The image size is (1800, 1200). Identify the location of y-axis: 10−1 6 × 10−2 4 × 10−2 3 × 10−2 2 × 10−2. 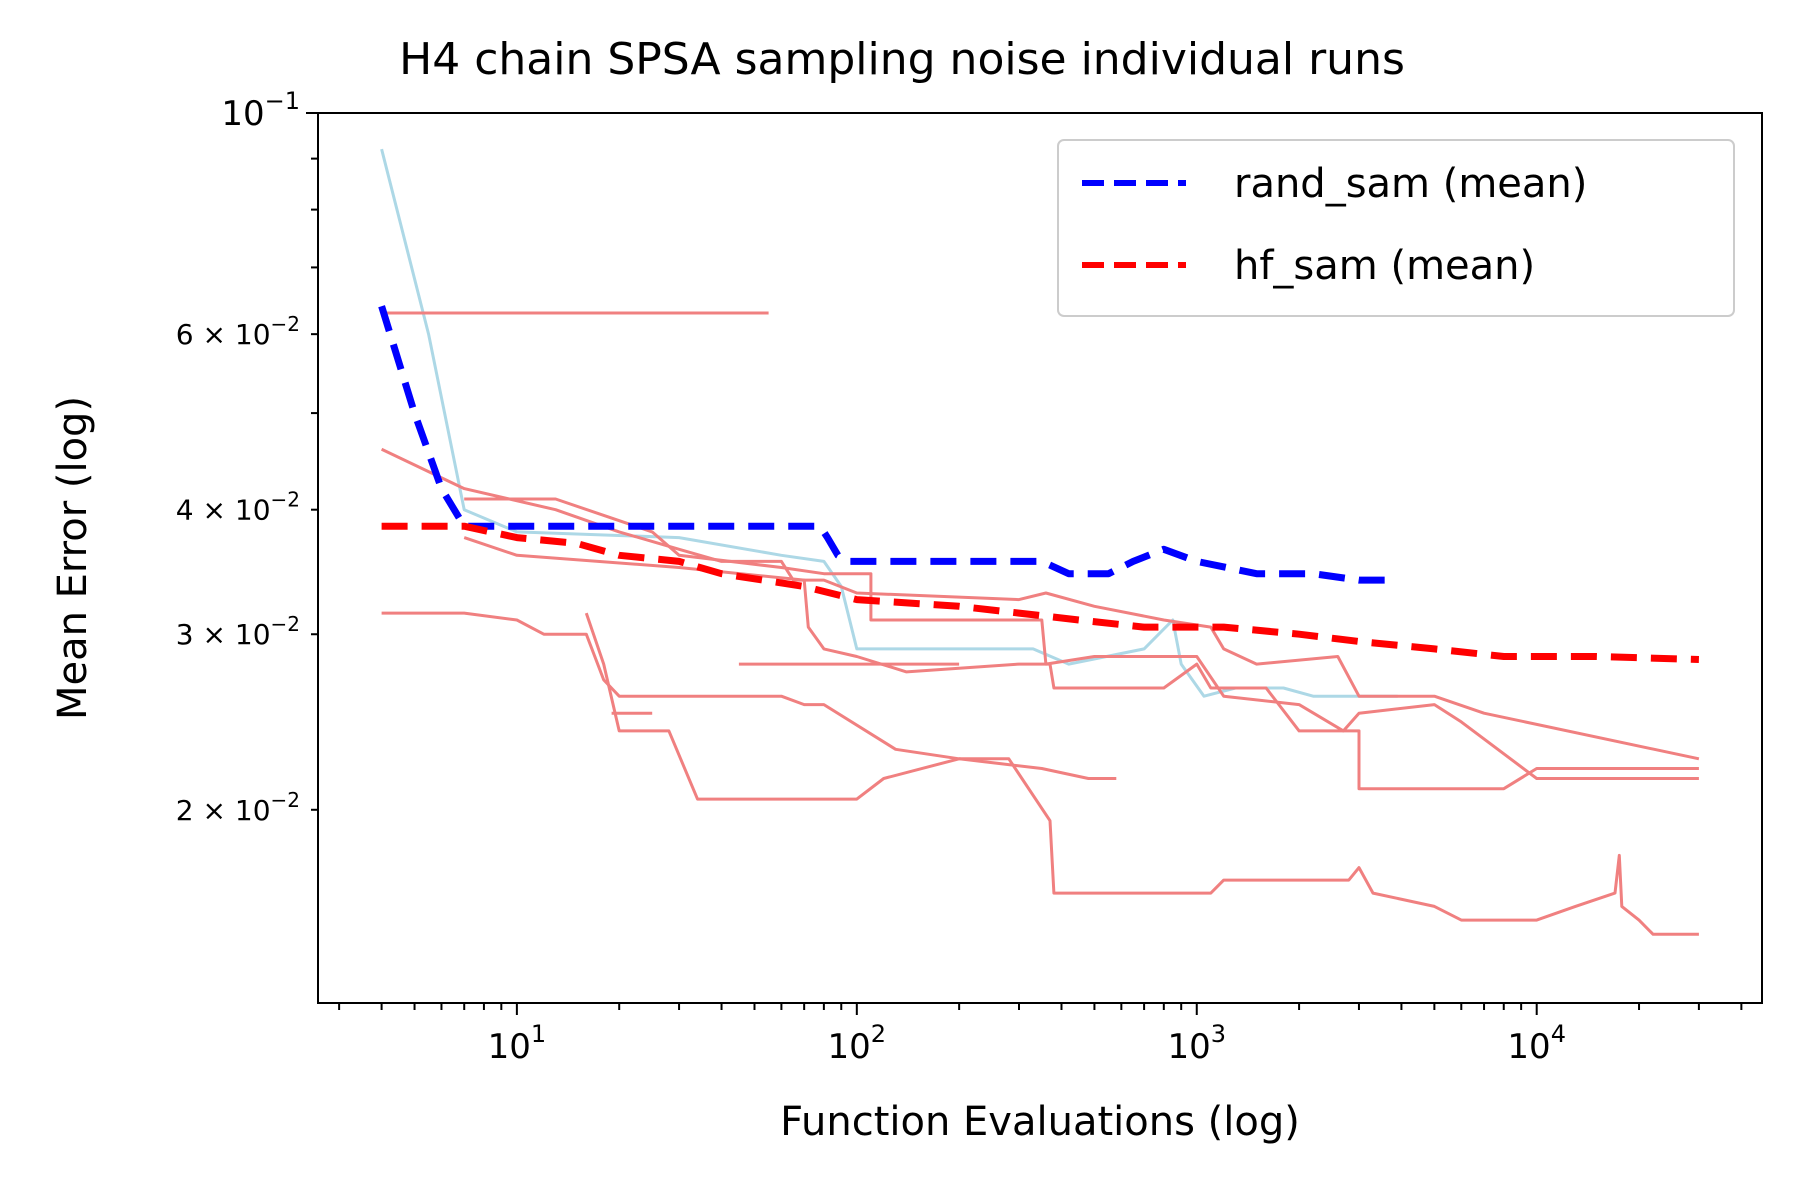
(247, 457).